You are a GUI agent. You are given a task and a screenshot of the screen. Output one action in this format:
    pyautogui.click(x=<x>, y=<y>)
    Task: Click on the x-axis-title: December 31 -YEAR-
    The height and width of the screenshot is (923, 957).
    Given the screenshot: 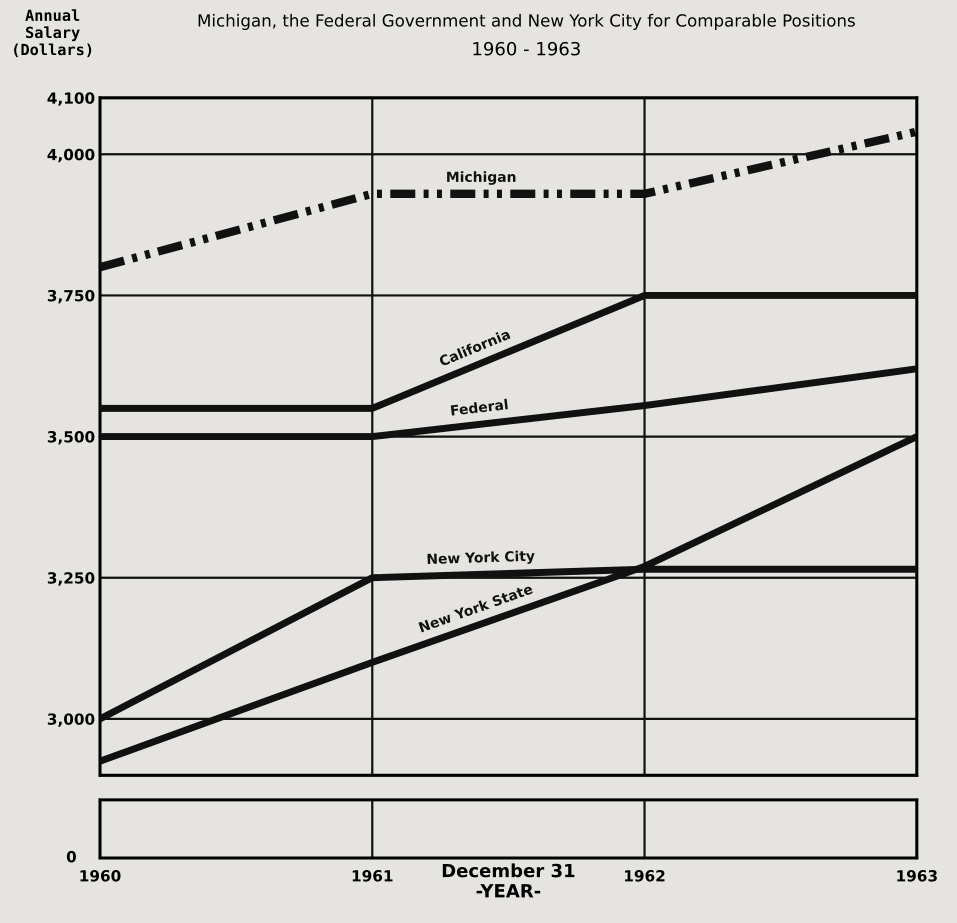 What is the action you would take?
    pyautogui.click(x=508, y=880)
    